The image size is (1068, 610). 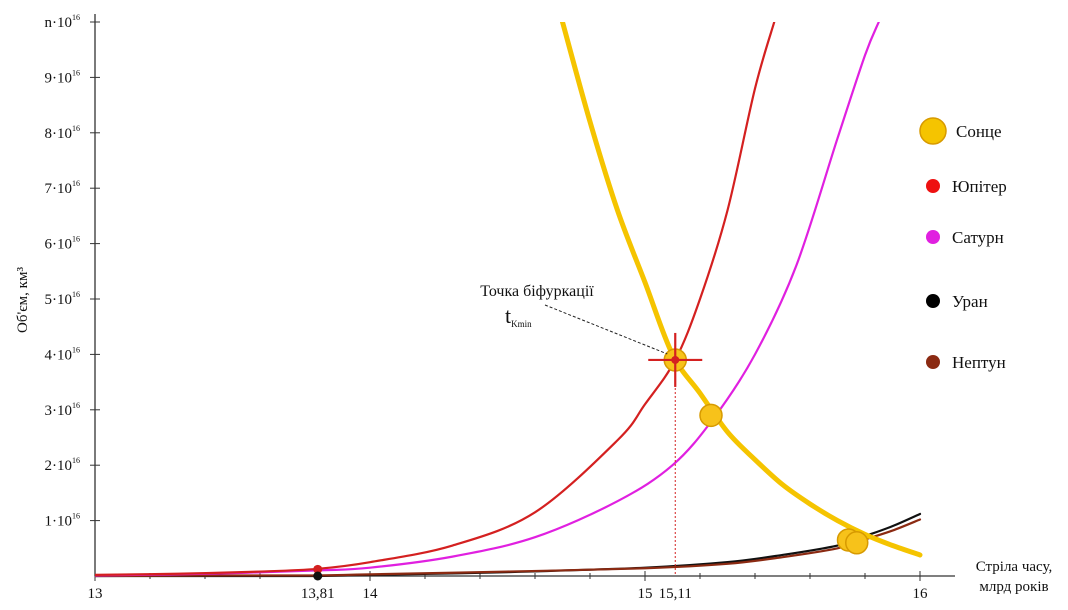 What do you see at coordinates (63, 521) in the screenshot?
I see `y-tick-label: 1·10¹⁶` at bounding box center [63, 521].